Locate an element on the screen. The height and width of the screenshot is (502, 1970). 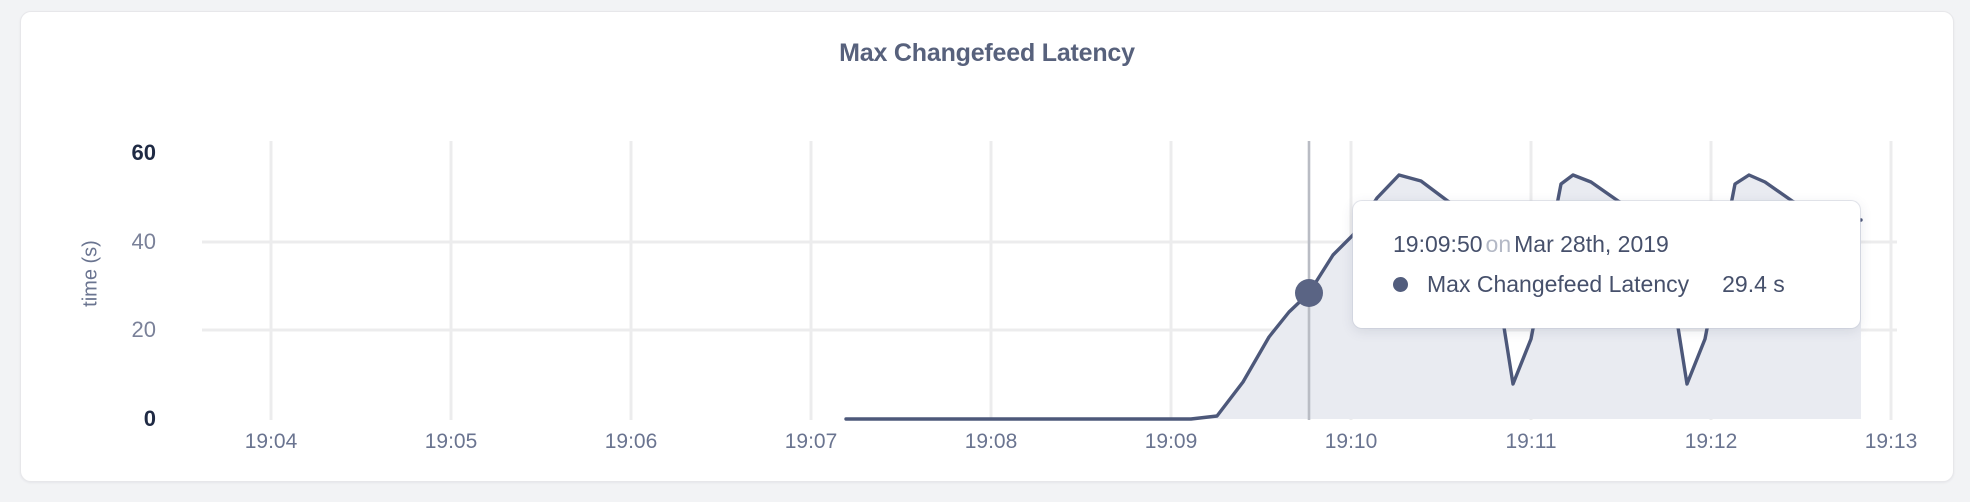
tooltip-time: 19:09:50 is located at coordinates (1438, 244).